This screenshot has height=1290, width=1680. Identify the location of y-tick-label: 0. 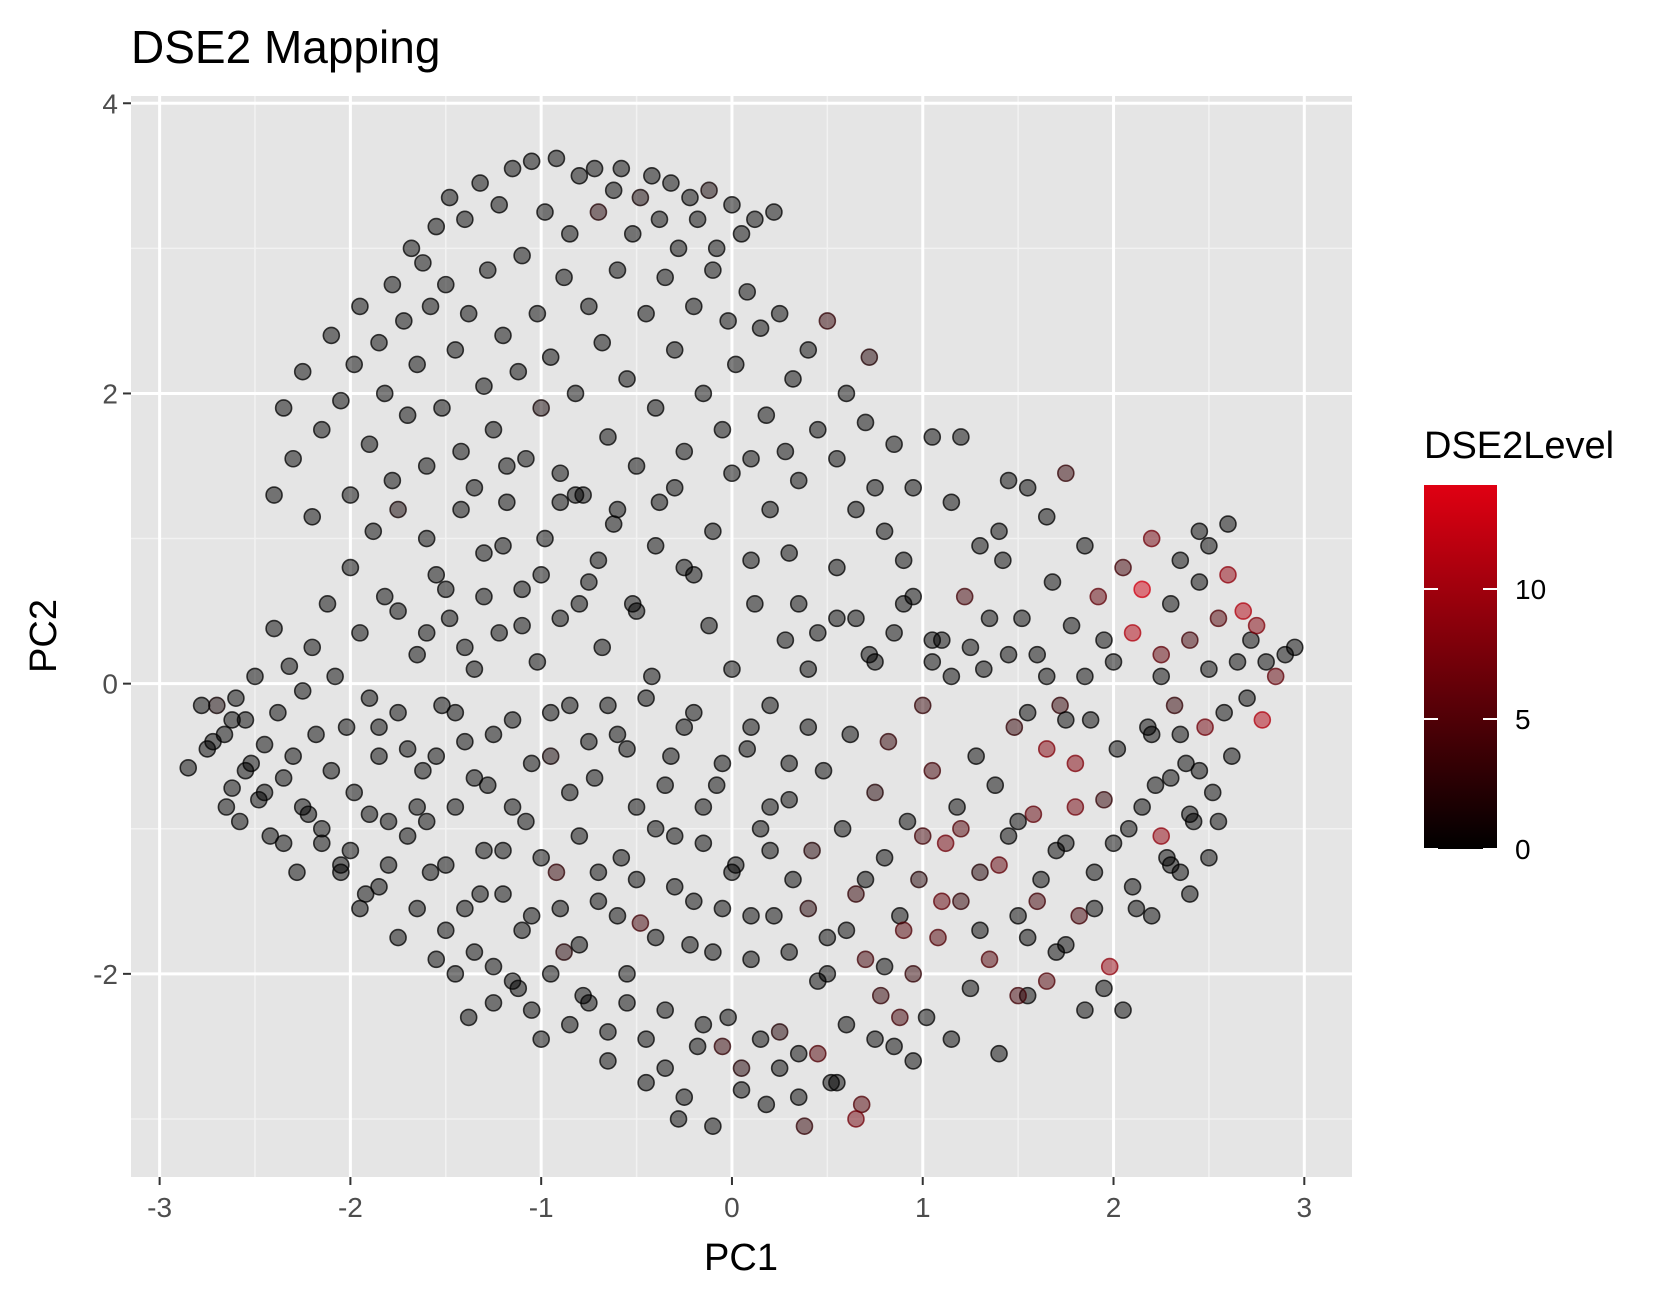
(110, 684).